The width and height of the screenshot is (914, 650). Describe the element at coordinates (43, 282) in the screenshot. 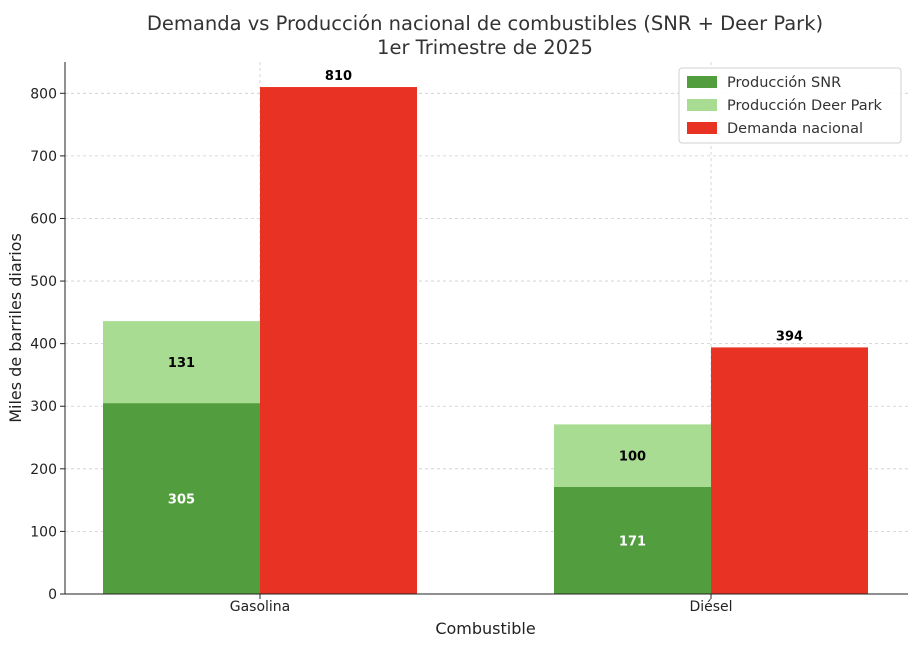

I see `y-tick-label: 500` at that location.